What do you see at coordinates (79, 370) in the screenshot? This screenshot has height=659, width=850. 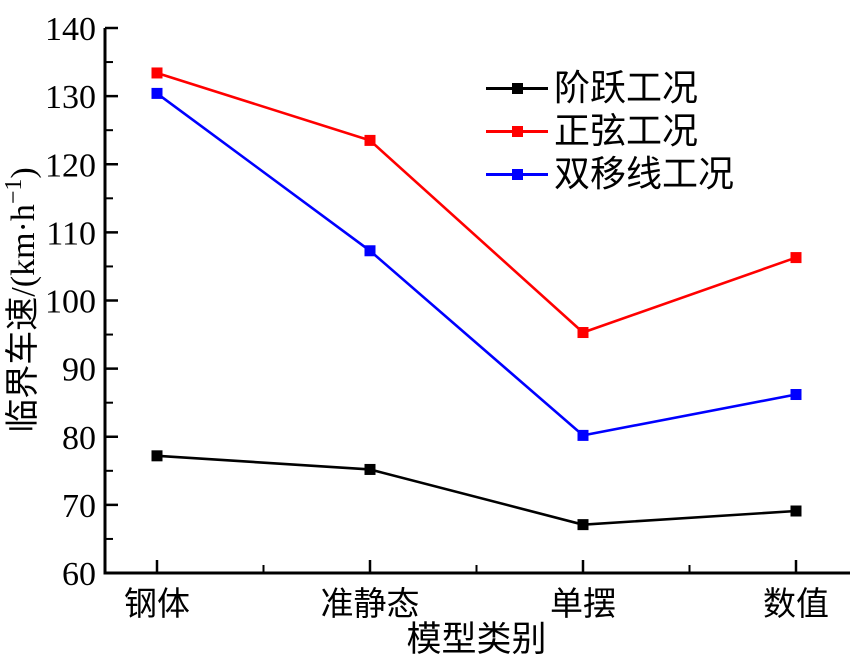 I see `y-tick-label: 90` at bounding box center [79, 370].